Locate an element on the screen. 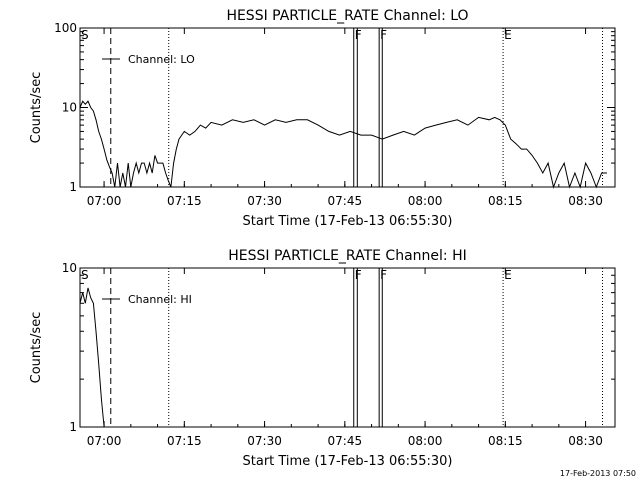  panel-2-y-axis-label: Counts/sec is located at coordinates (36, 348).